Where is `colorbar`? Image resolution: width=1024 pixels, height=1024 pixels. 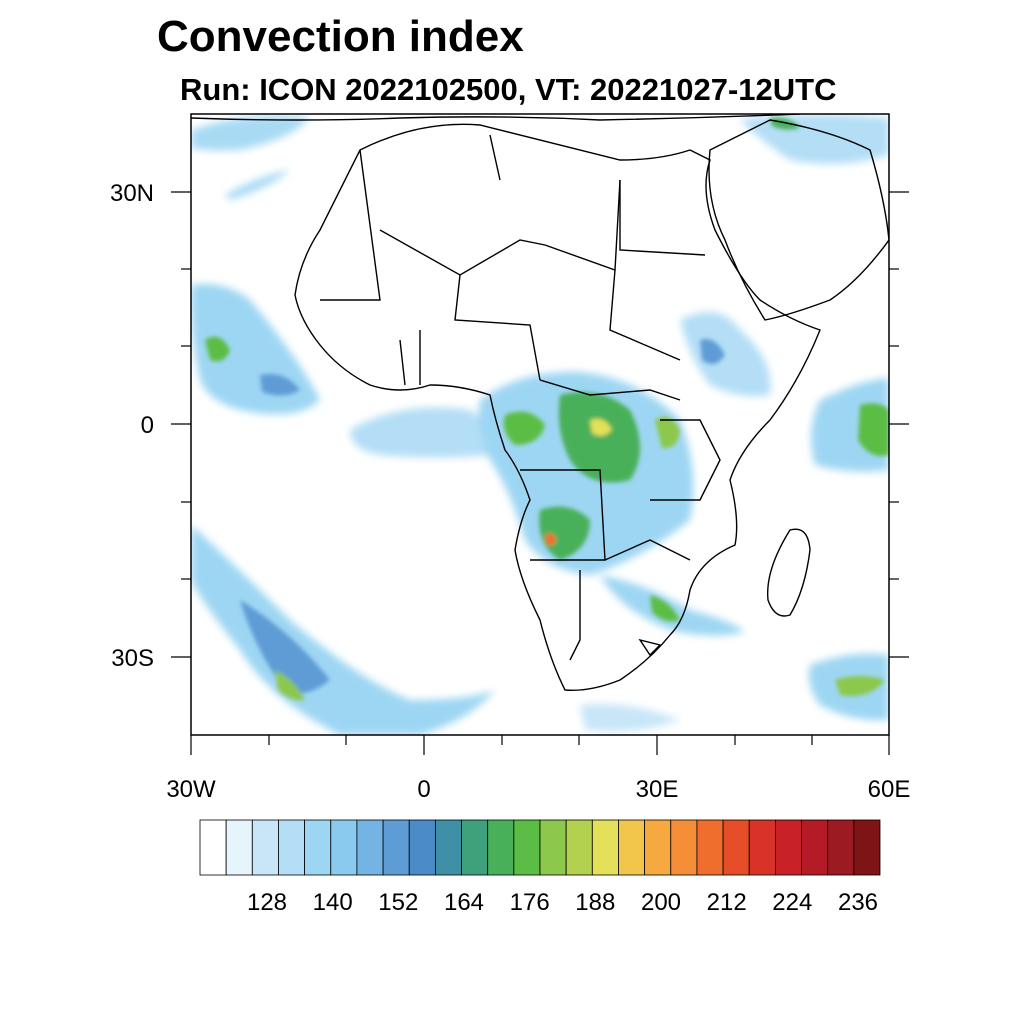
colorbar is located at coordinates (540, 847).